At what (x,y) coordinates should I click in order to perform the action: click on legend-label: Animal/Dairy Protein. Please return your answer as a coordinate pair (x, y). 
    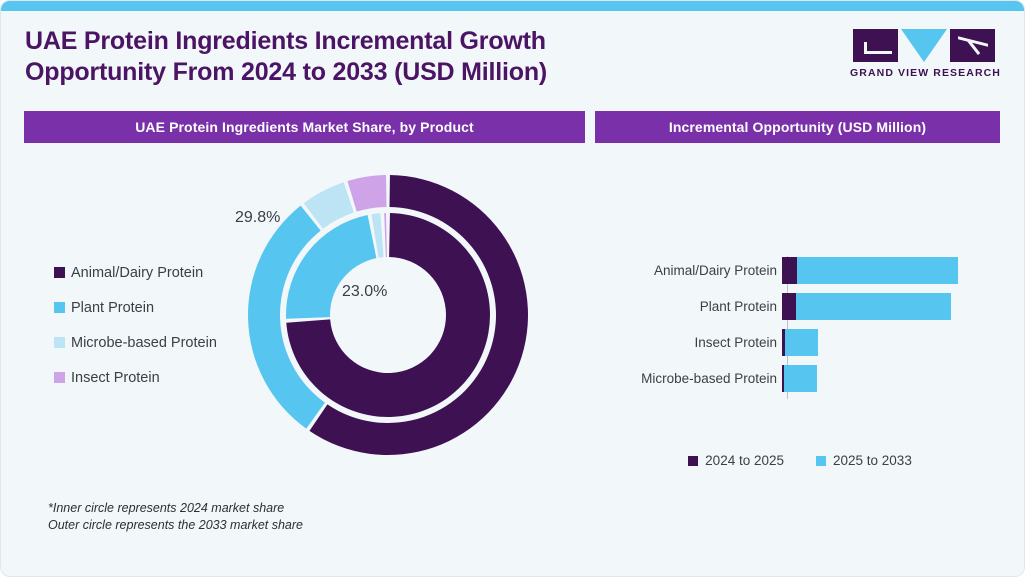
    Looking at the image, I should click on (137, 272).